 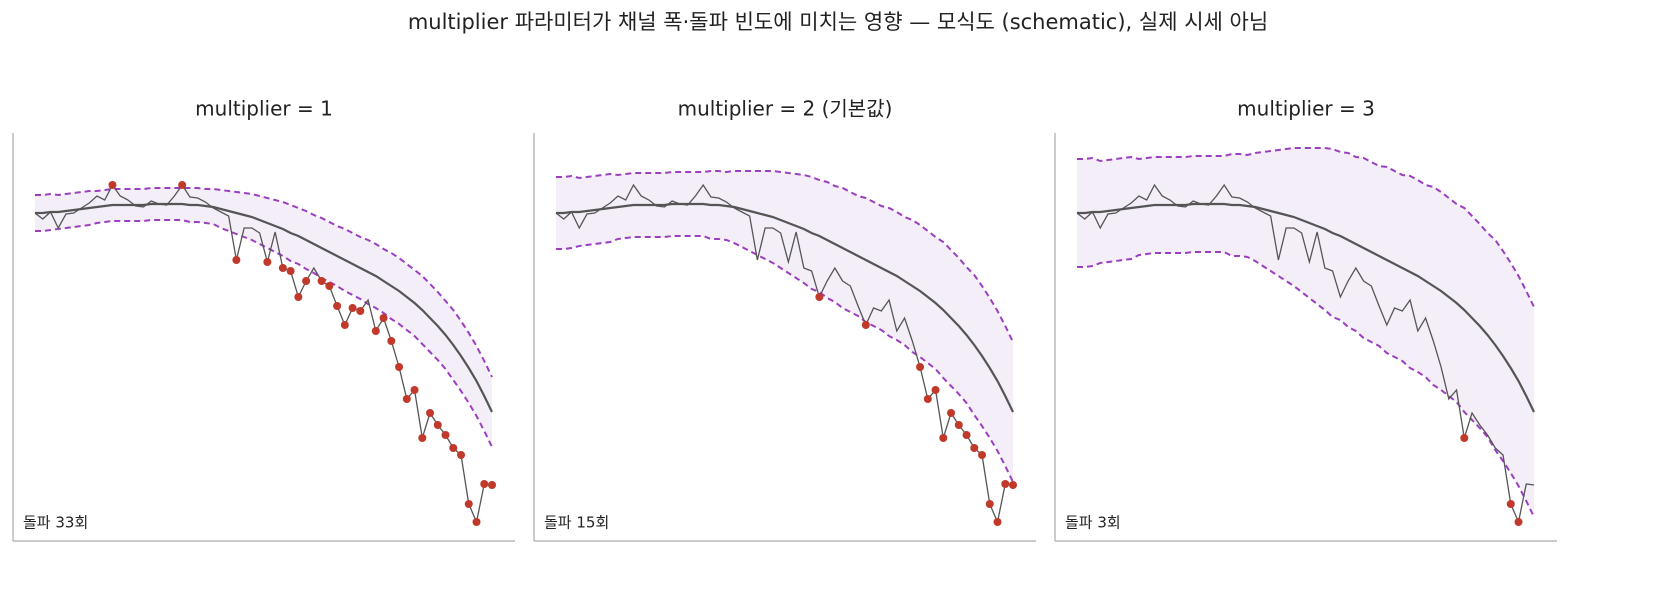 What do you see at coordinates (576, 523) in the screenshot?
I see `annotation: 돌파 15회` at bounding box center [576, 523].